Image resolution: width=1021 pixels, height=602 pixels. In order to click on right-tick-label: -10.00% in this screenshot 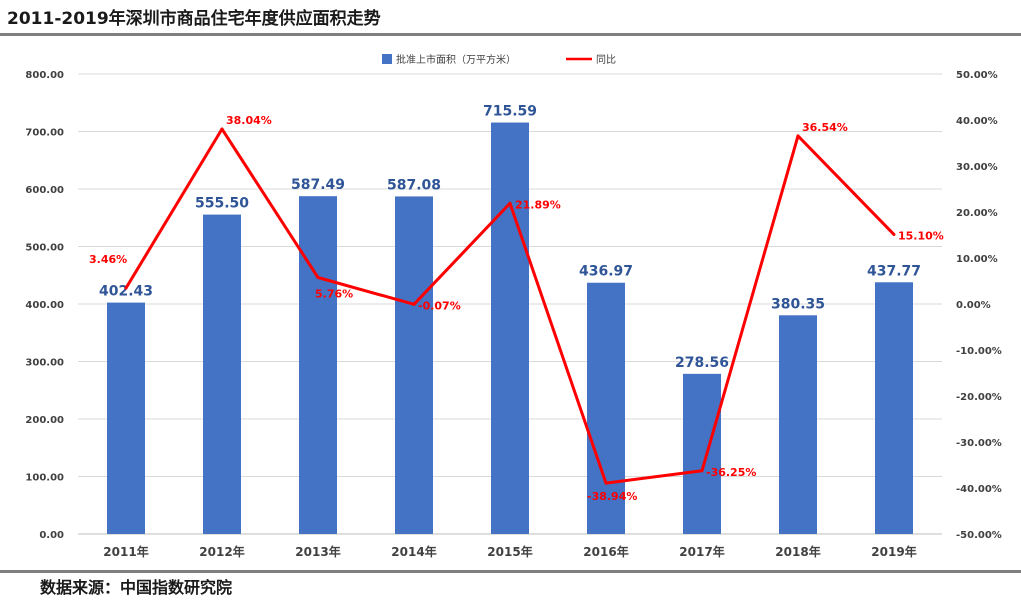, I will do `click(979, 351)`.